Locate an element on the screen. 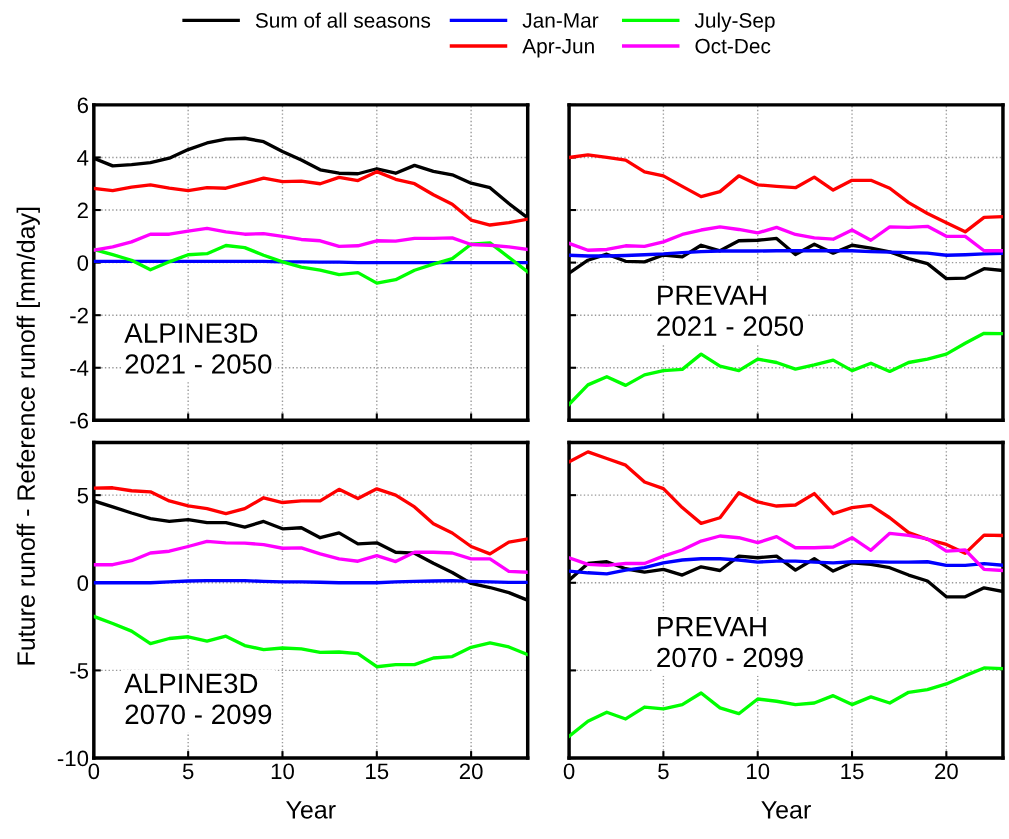  annotation: ALPINE3D 2070 - 2099 is located at coordinates (198, 699).